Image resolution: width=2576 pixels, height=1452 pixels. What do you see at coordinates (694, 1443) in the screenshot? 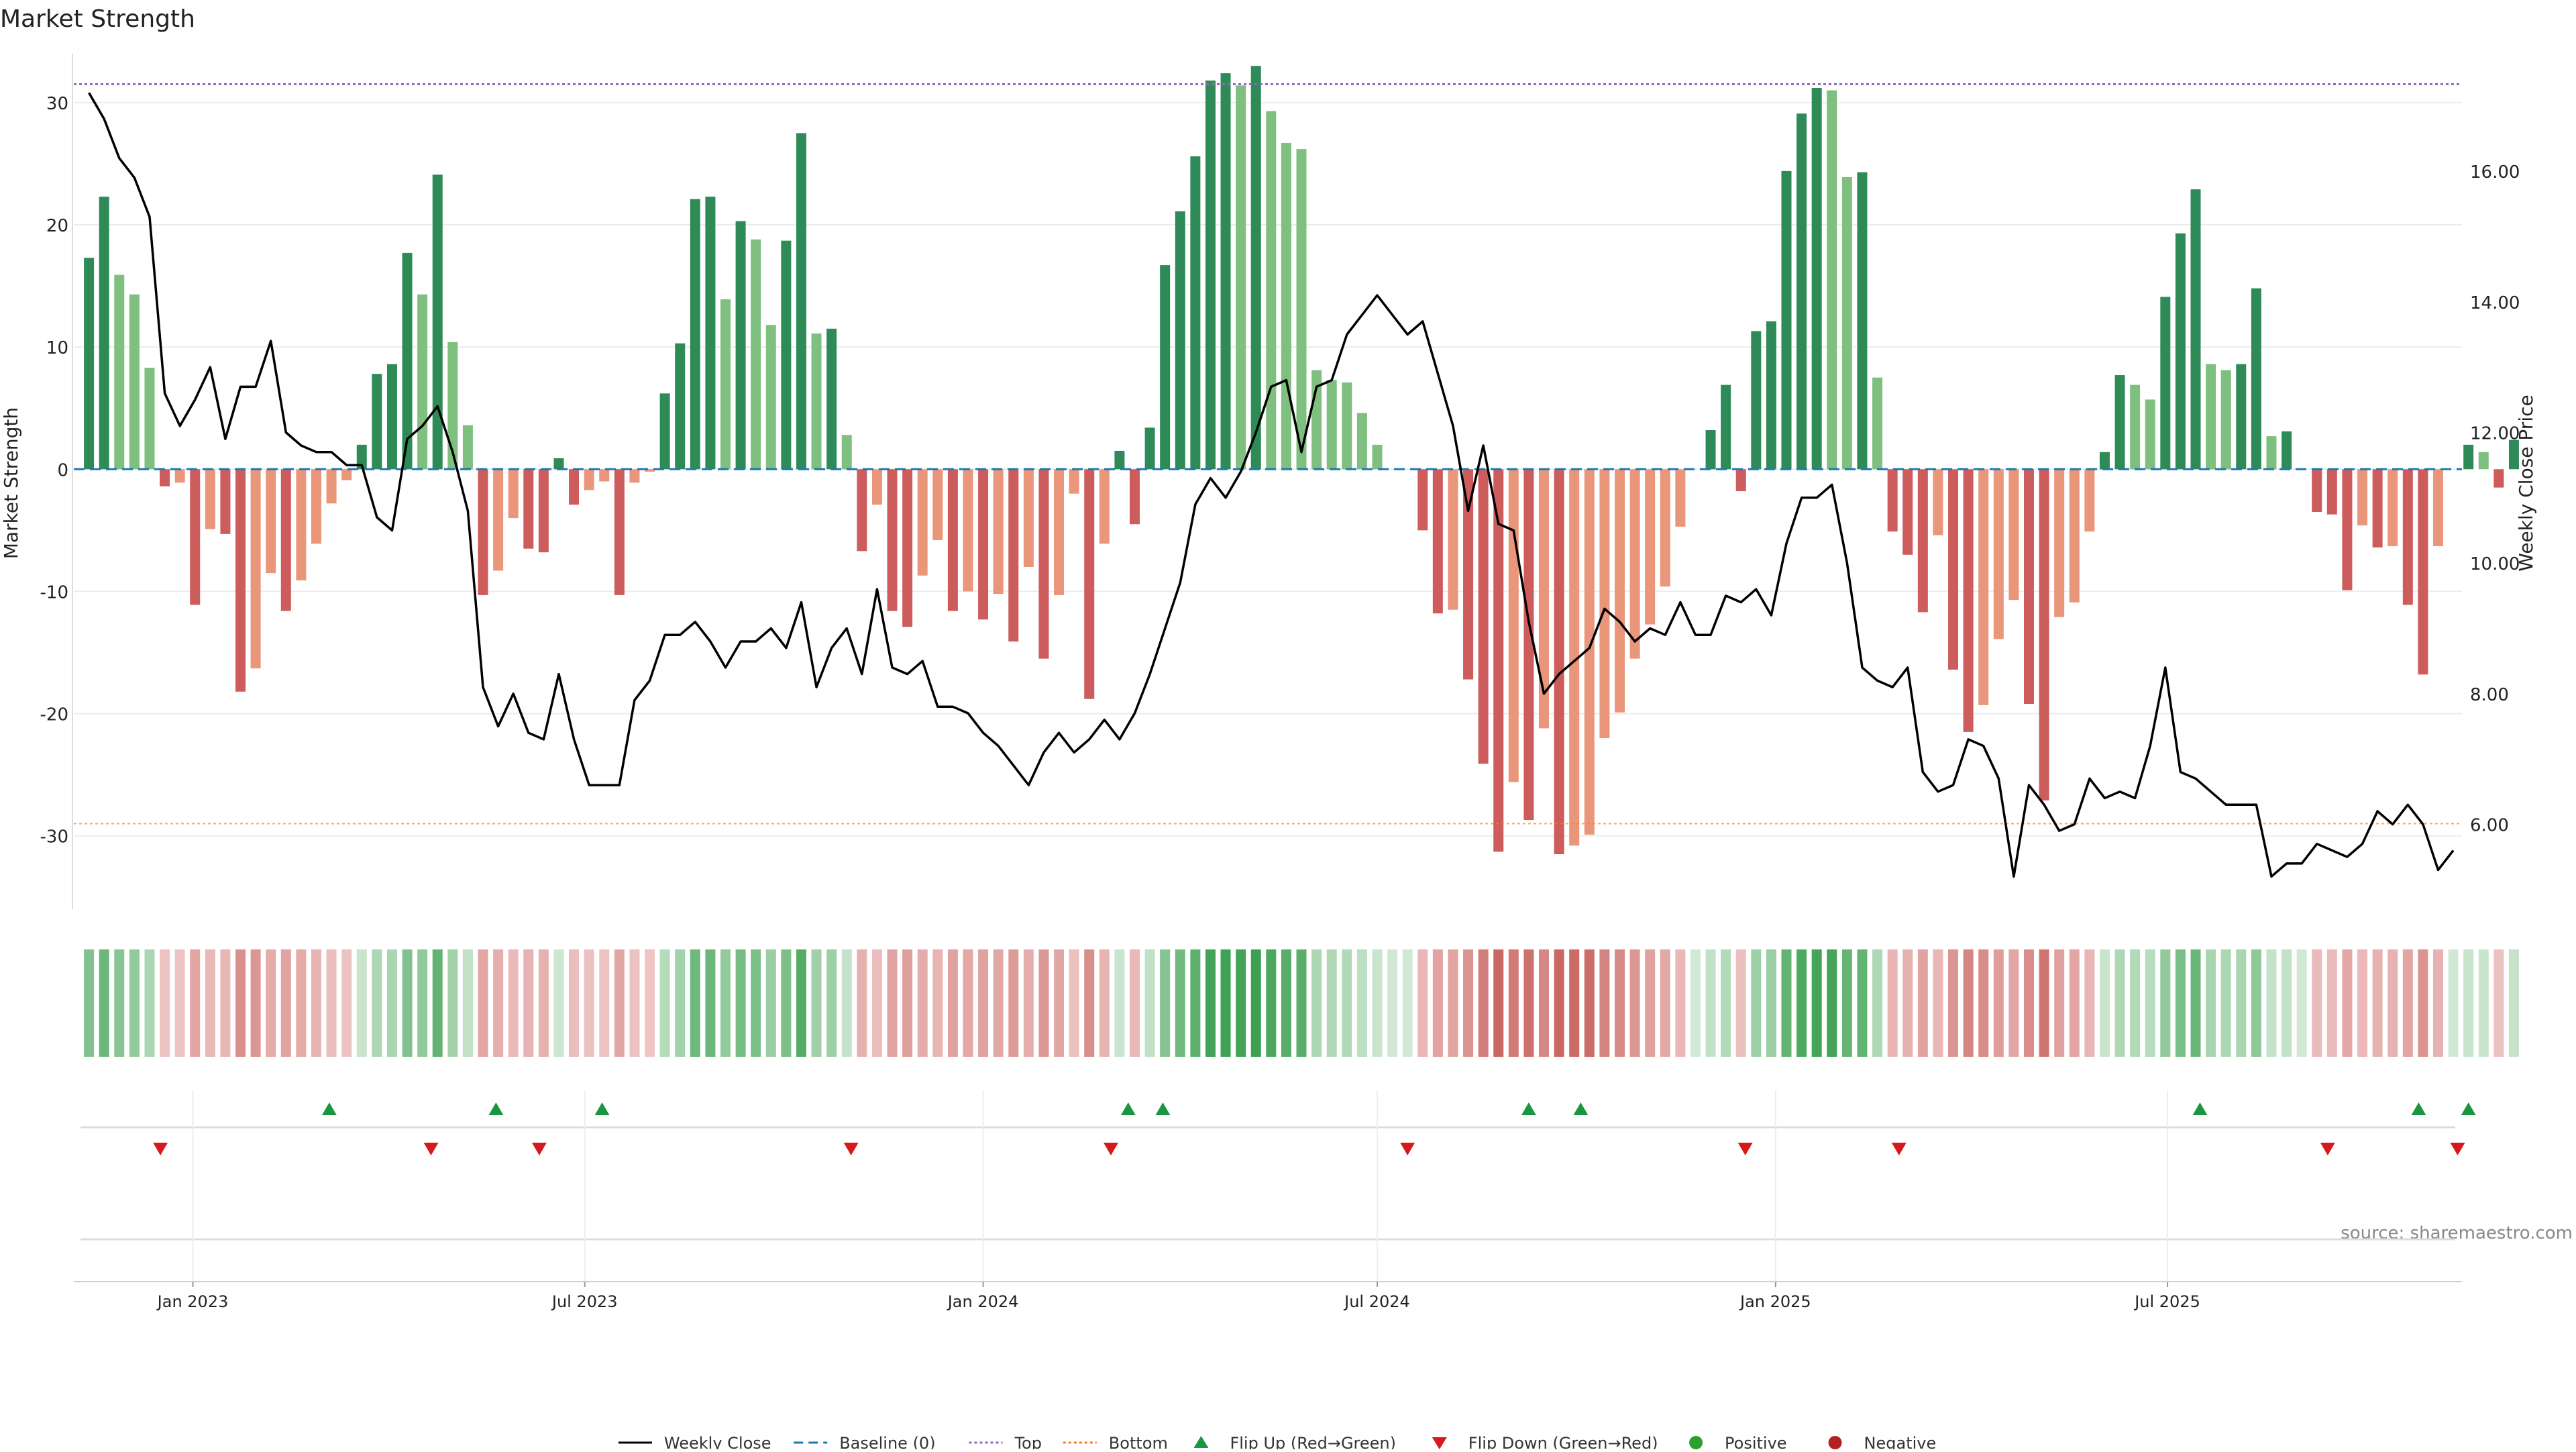
I see `legend-item: Weekly Close` at bounding box center [694, 1443].